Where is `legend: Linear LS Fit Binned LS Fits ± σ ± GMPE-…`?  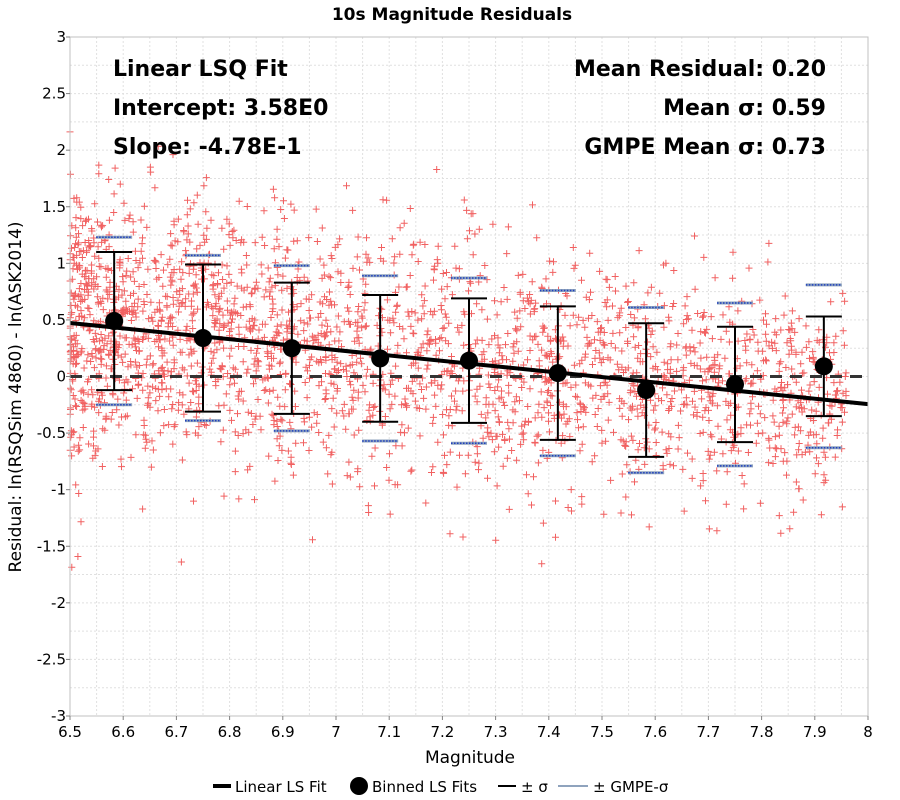 legend: Linear LS Fit Binned LS Fits ± σ ± GMPE-… is located at coordinates (441, 786).